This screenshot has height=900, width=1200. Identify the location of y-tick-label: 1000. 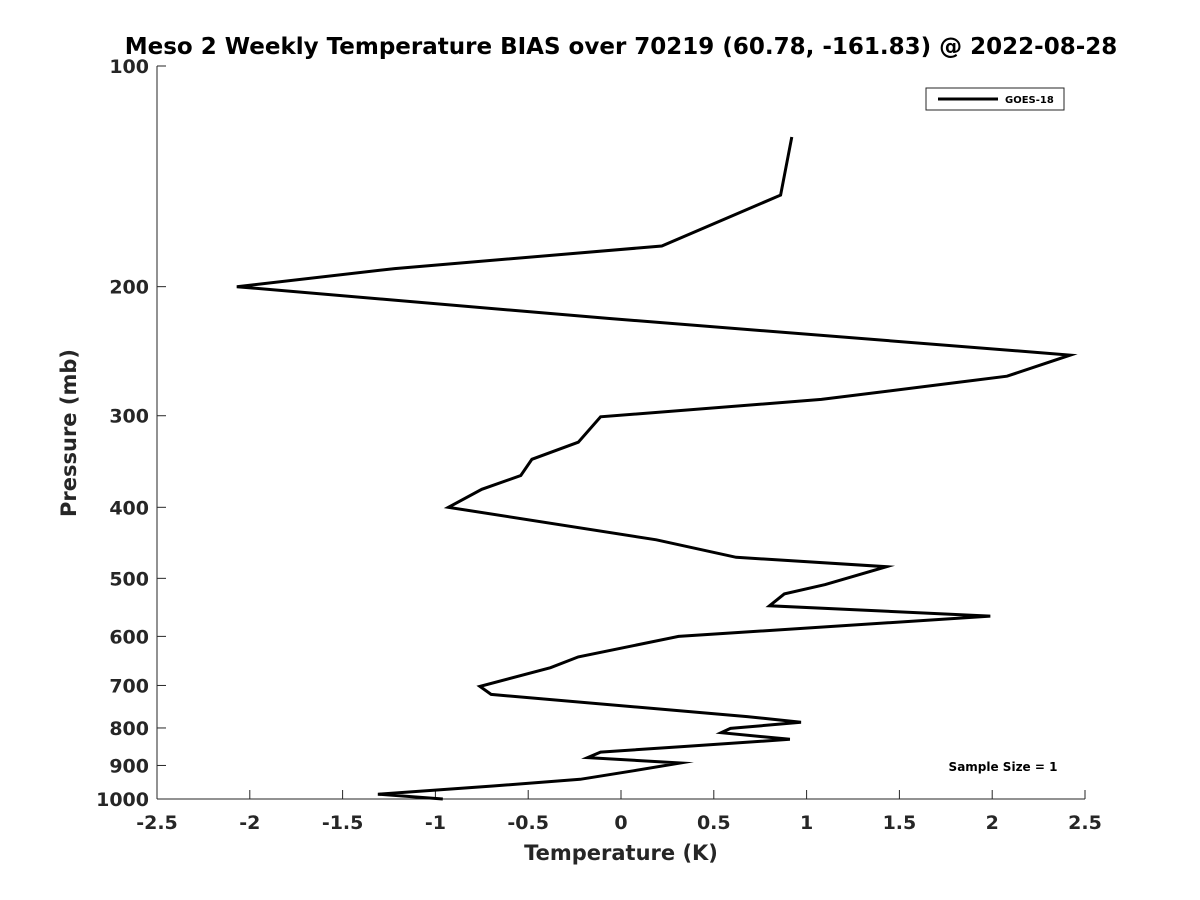
(122, 800).